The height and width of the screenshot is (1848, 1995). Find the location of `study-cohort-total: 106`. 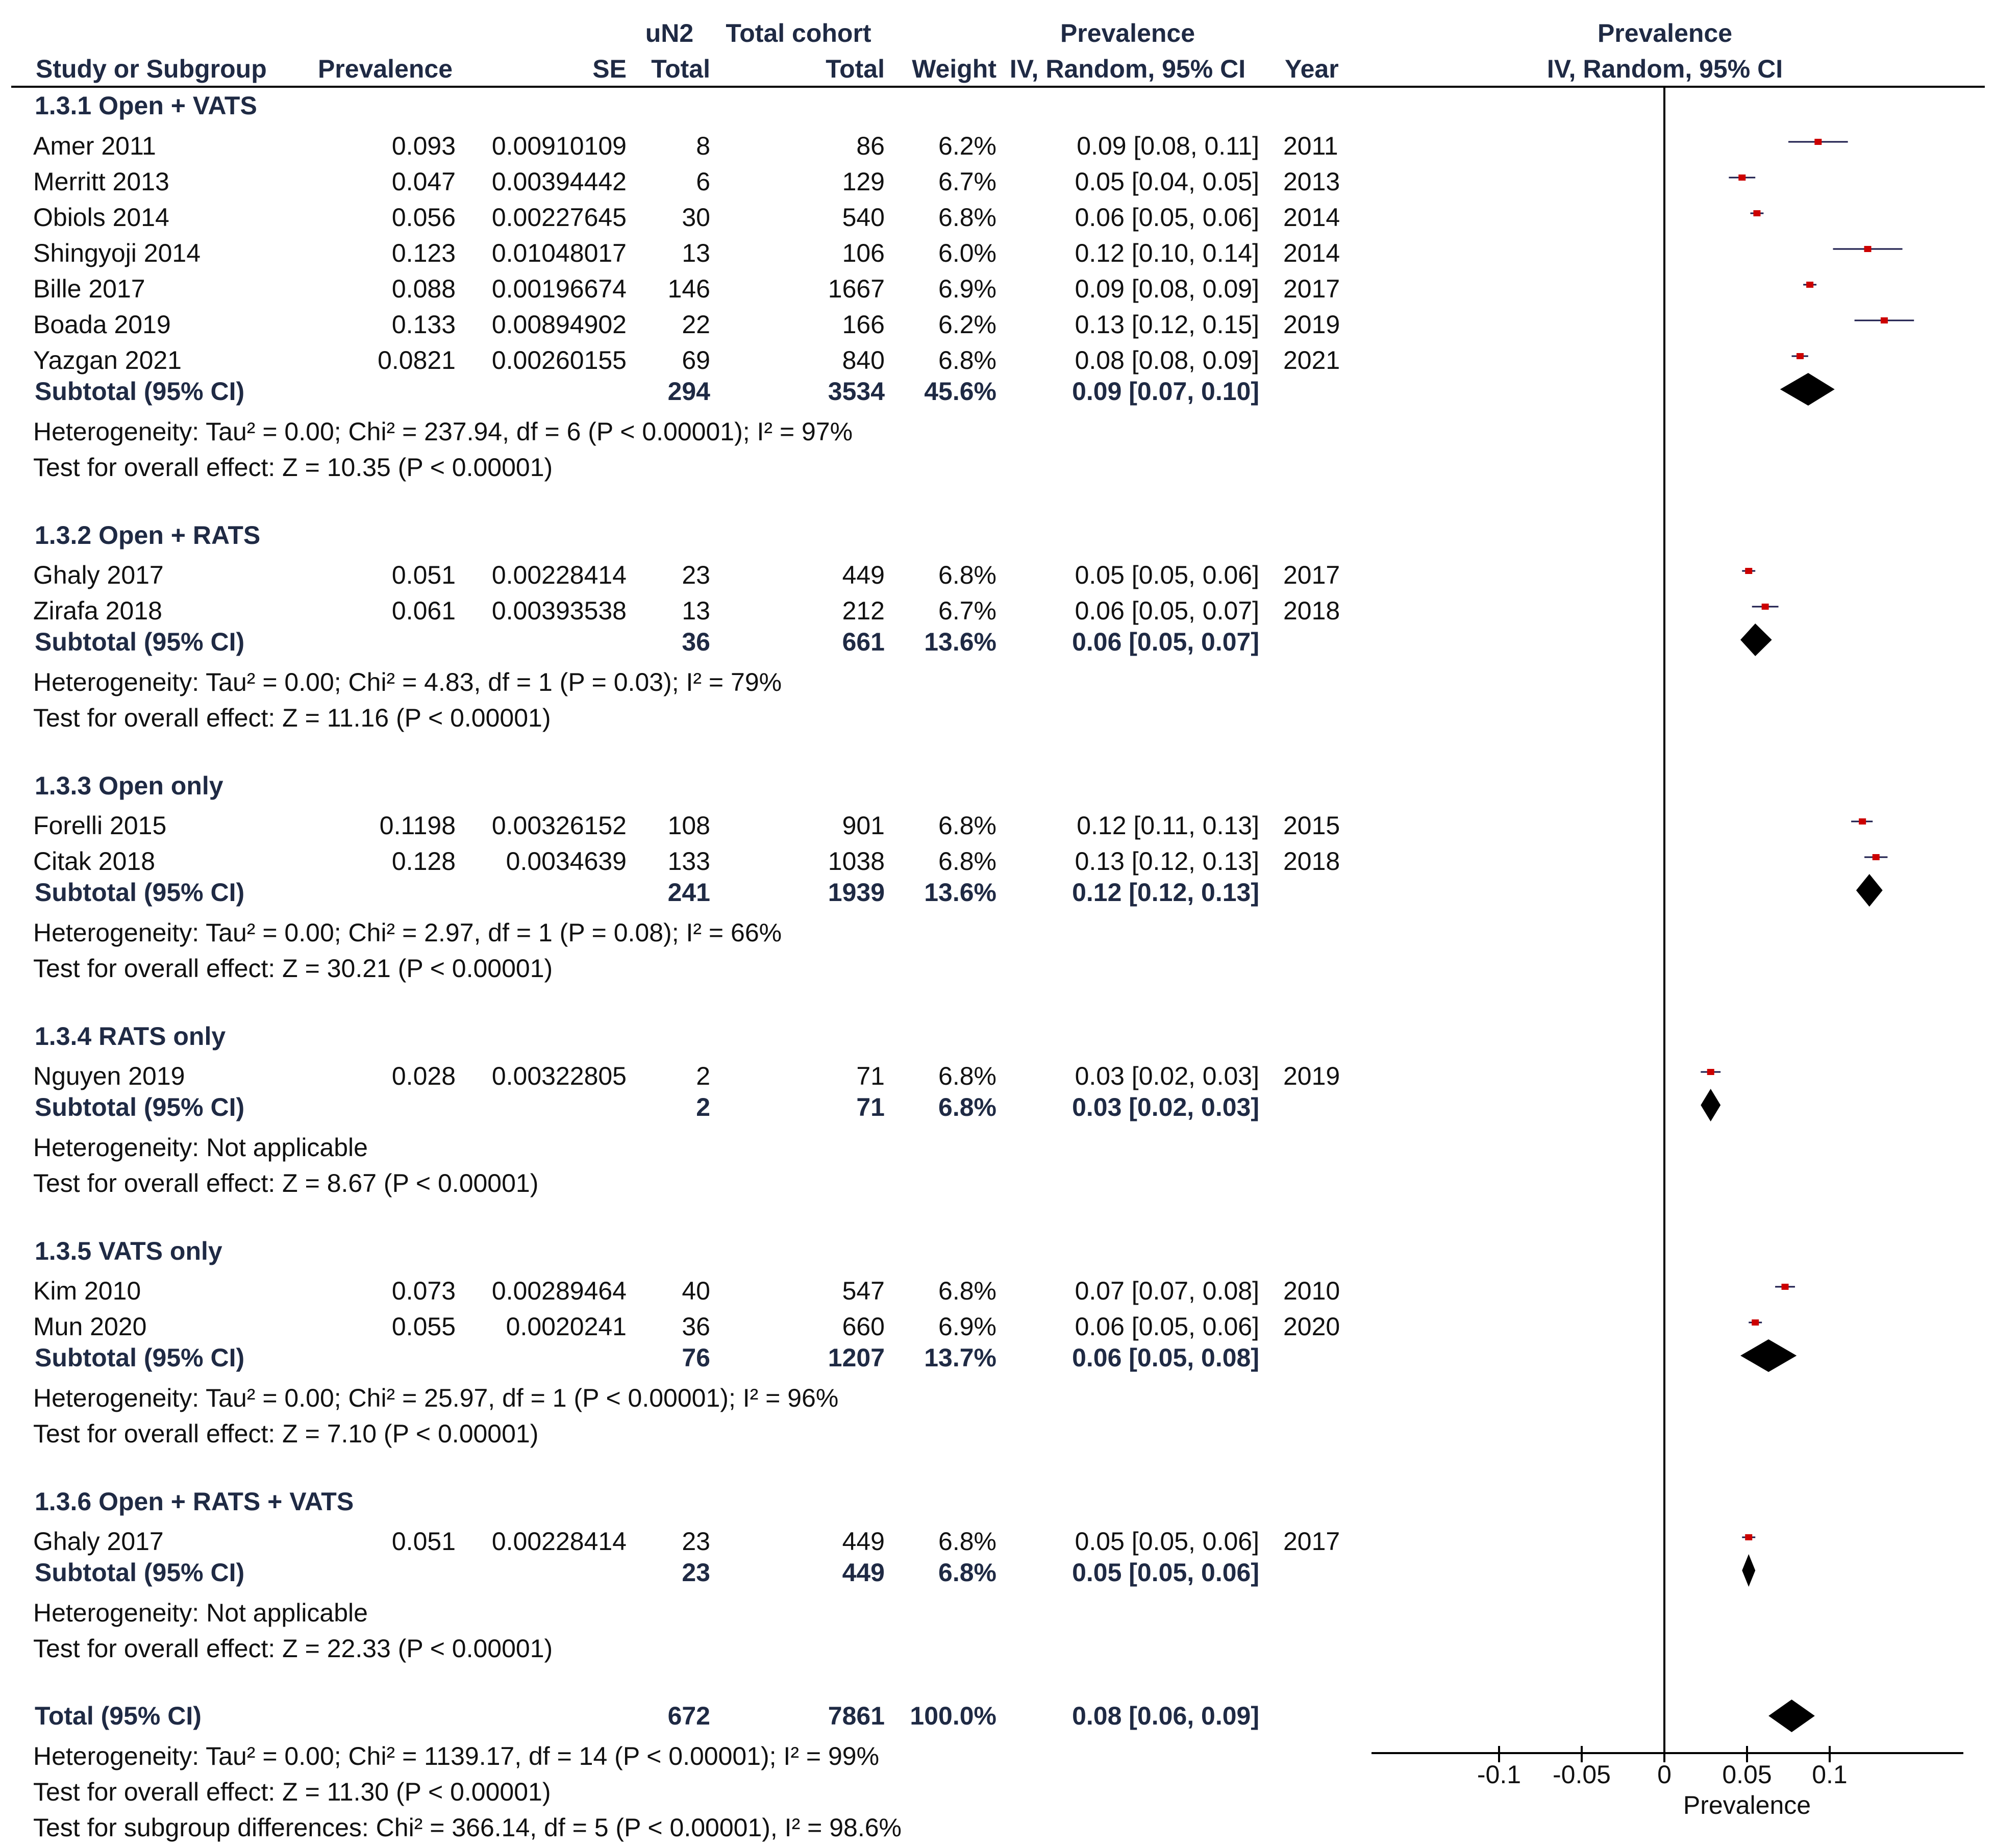

study-cohort-total: 106 is located at coordinates (863, 253).